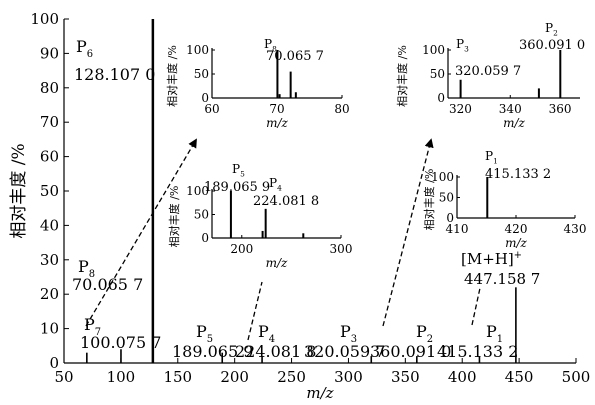  Describe the element at coordinates (348, 377) in the screenshot. I see `x-tick-label: 300` at that location.